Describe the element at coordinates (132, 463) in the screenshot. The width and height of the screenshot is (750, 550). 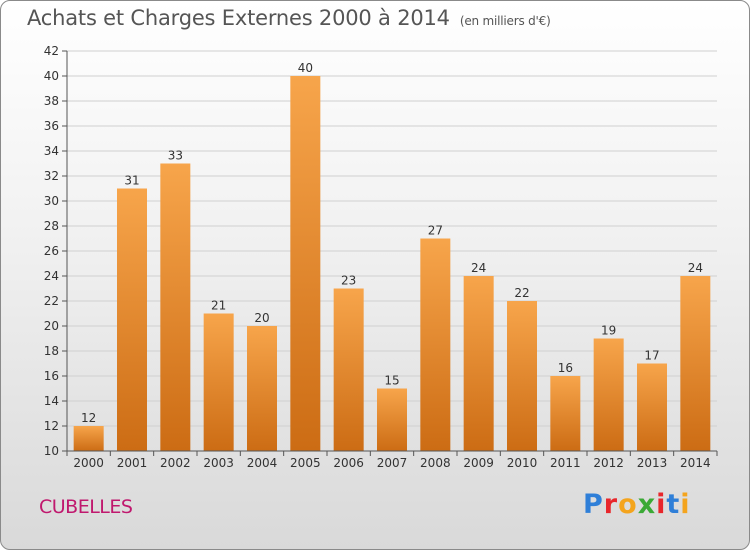
I see `x-tick-label: 2001` at that location.